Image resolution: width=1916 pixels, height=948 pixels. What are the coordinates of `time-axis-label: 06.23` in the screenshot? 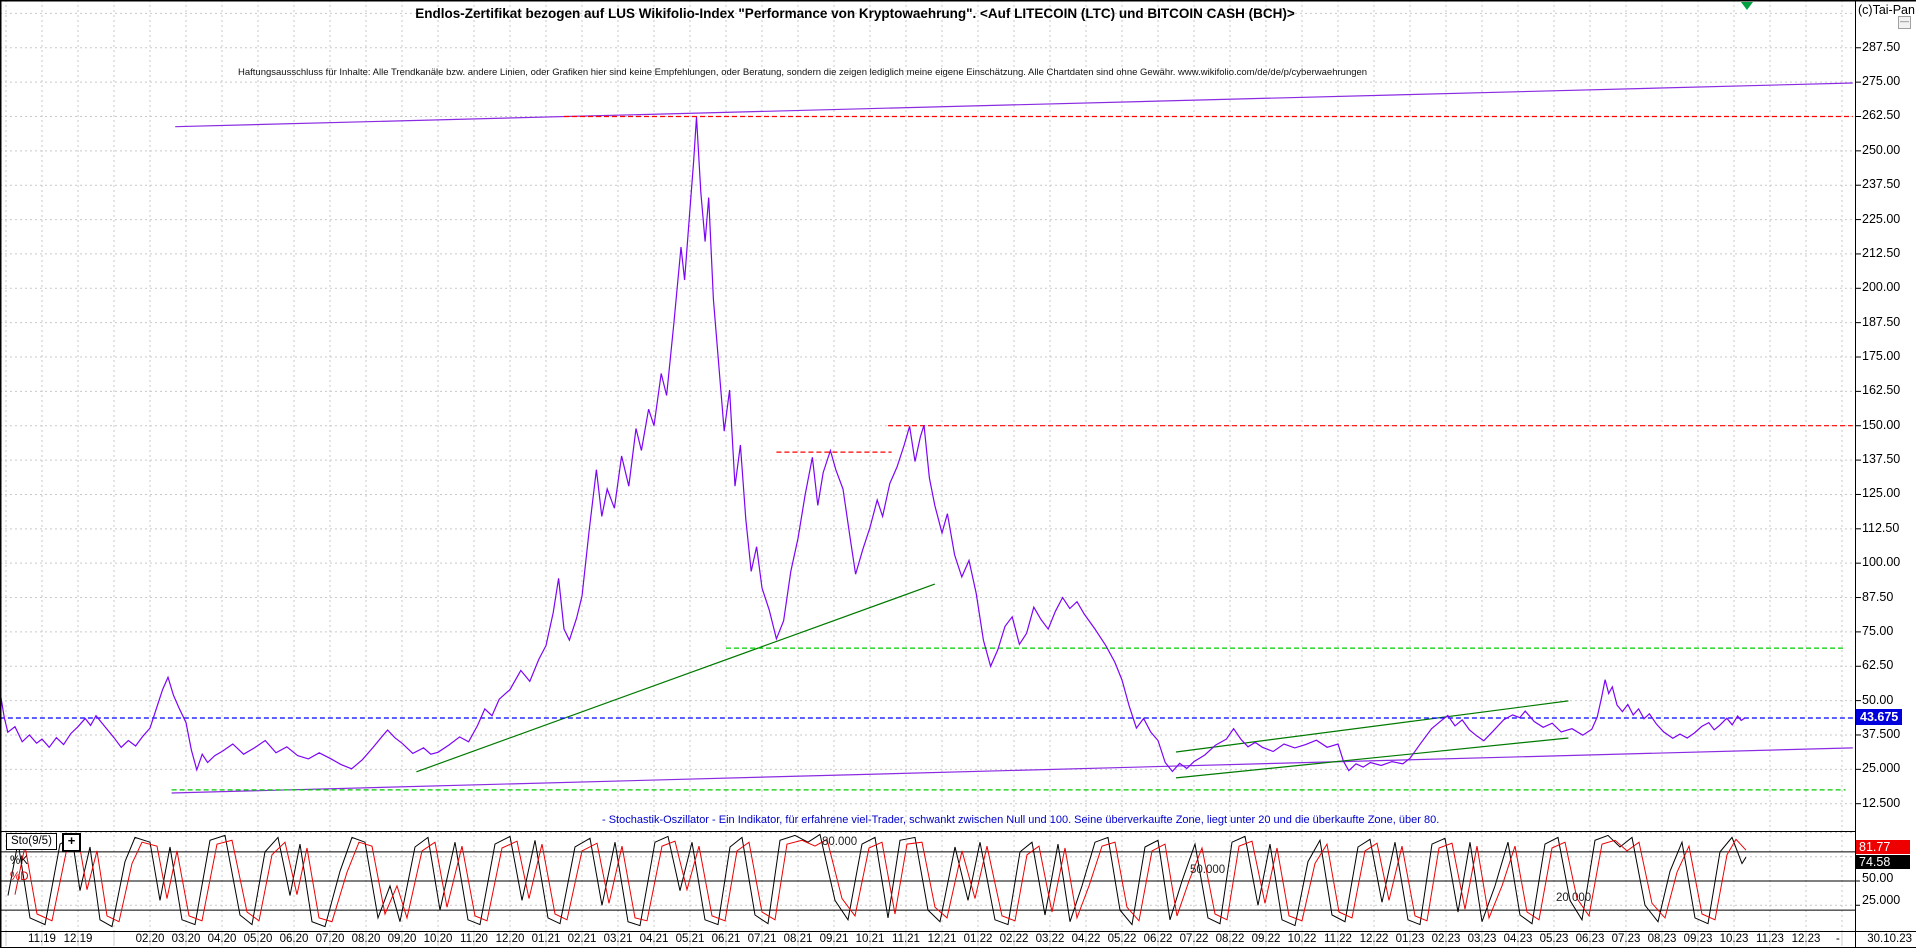 It's located at (1590, 939).